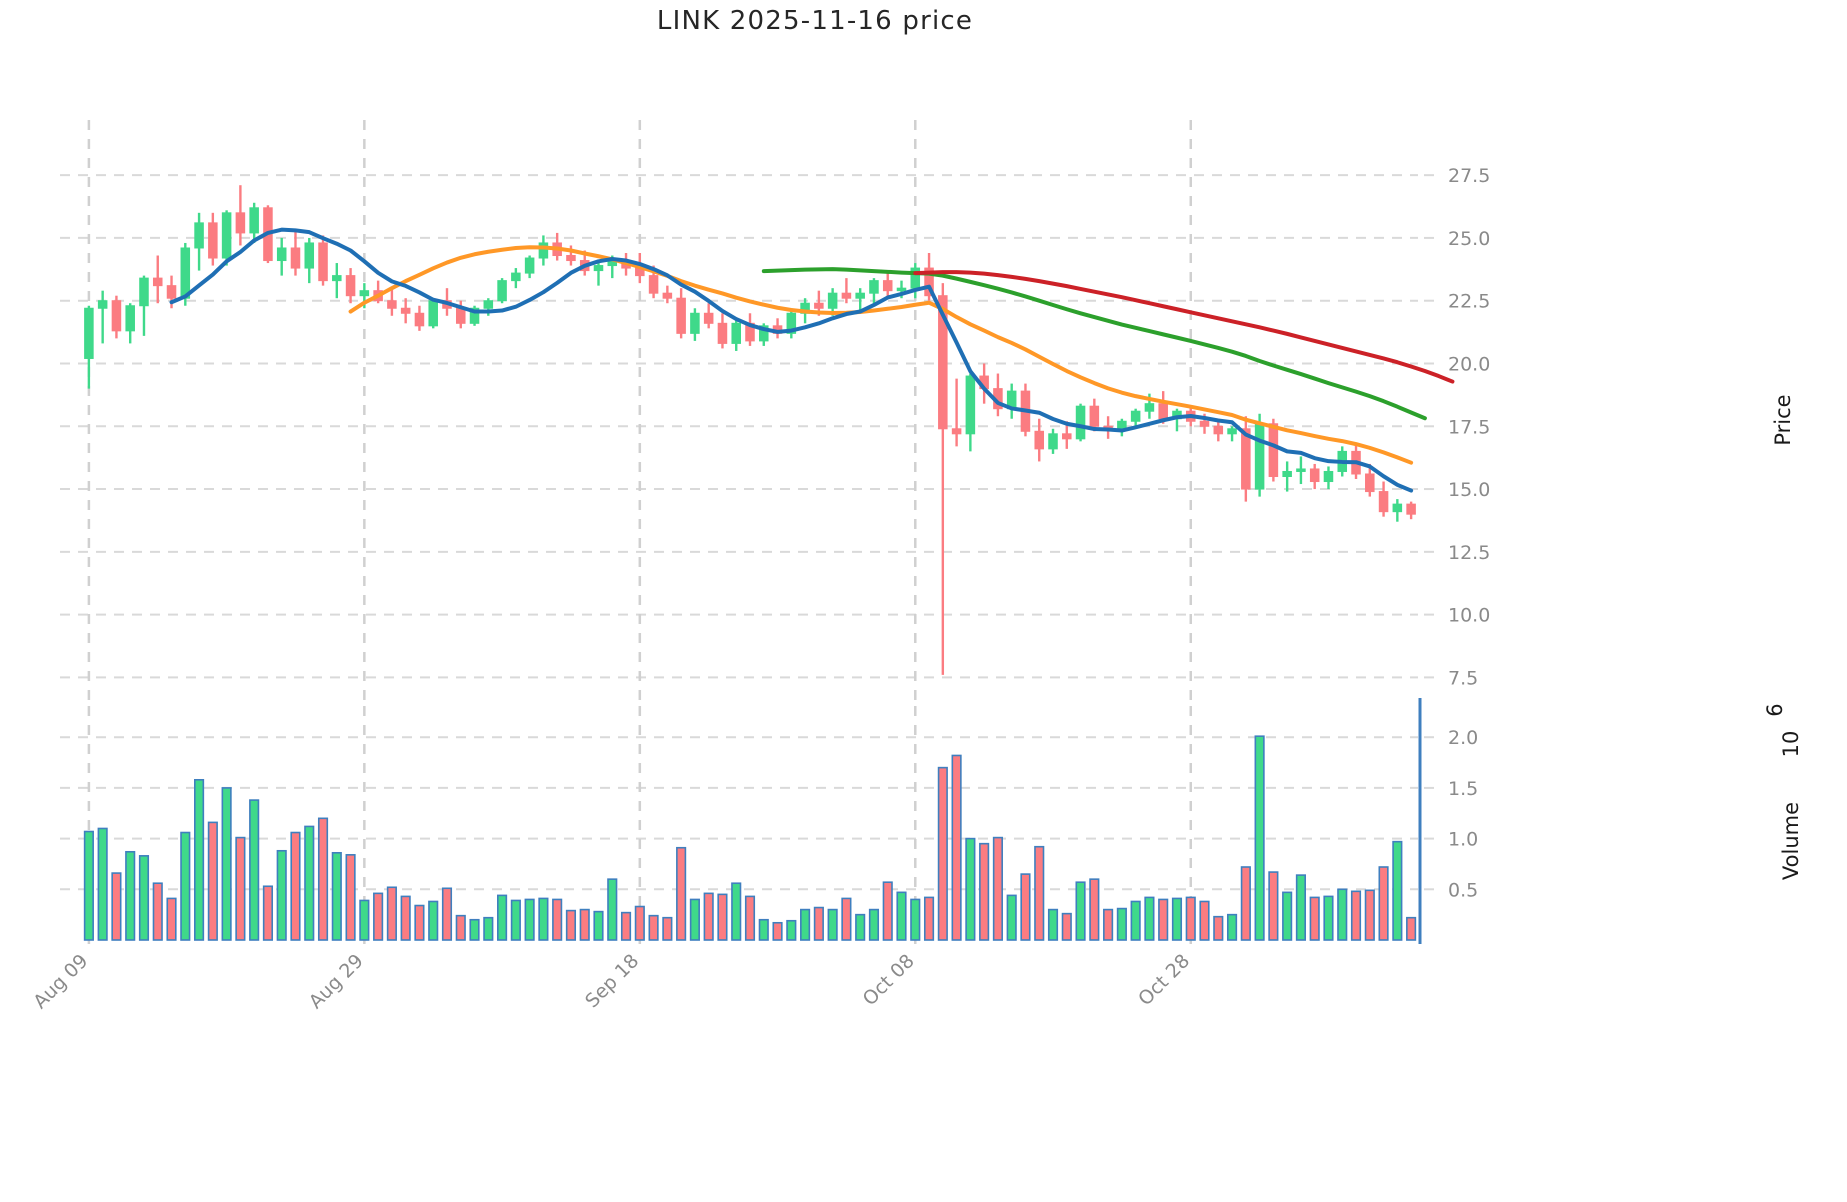 The height and width of the screenshot is (1202, 1847). I want to click on volume-tick-label: 1.5, so click(1463, 789).